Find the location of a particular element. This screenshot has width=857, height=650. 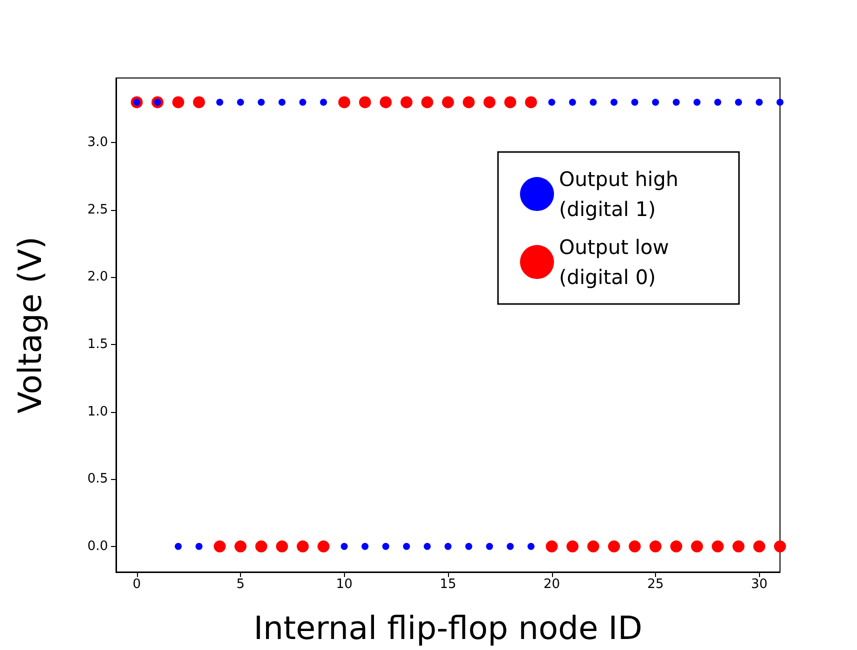

legend-label: Output low (digital 0) is located at coordinates (617, 262).